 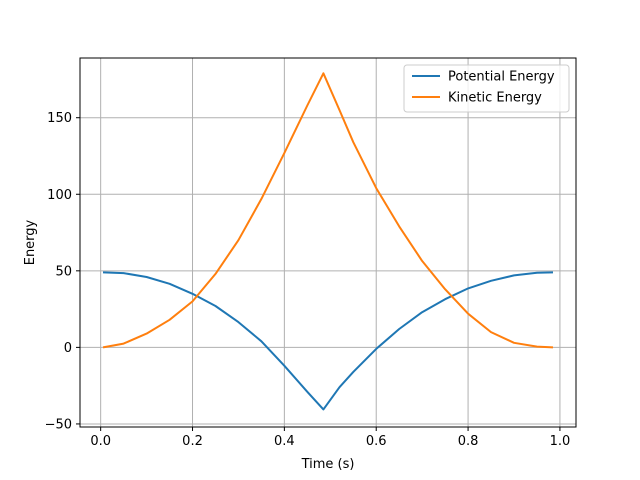 What do you see at coordinates (328, 464) in the screenshot?
I see `x-axis-label: Time (s)` at bounding box center [328, 464].